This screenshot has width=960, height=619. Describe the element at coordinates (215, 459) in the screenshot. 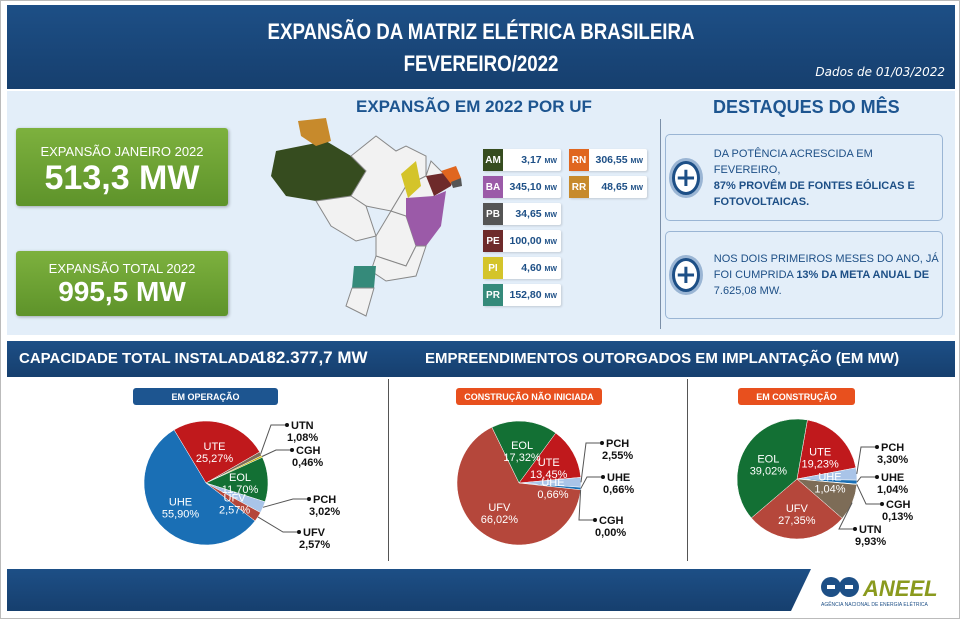

I see `pie-label: 25,27%` at that location.